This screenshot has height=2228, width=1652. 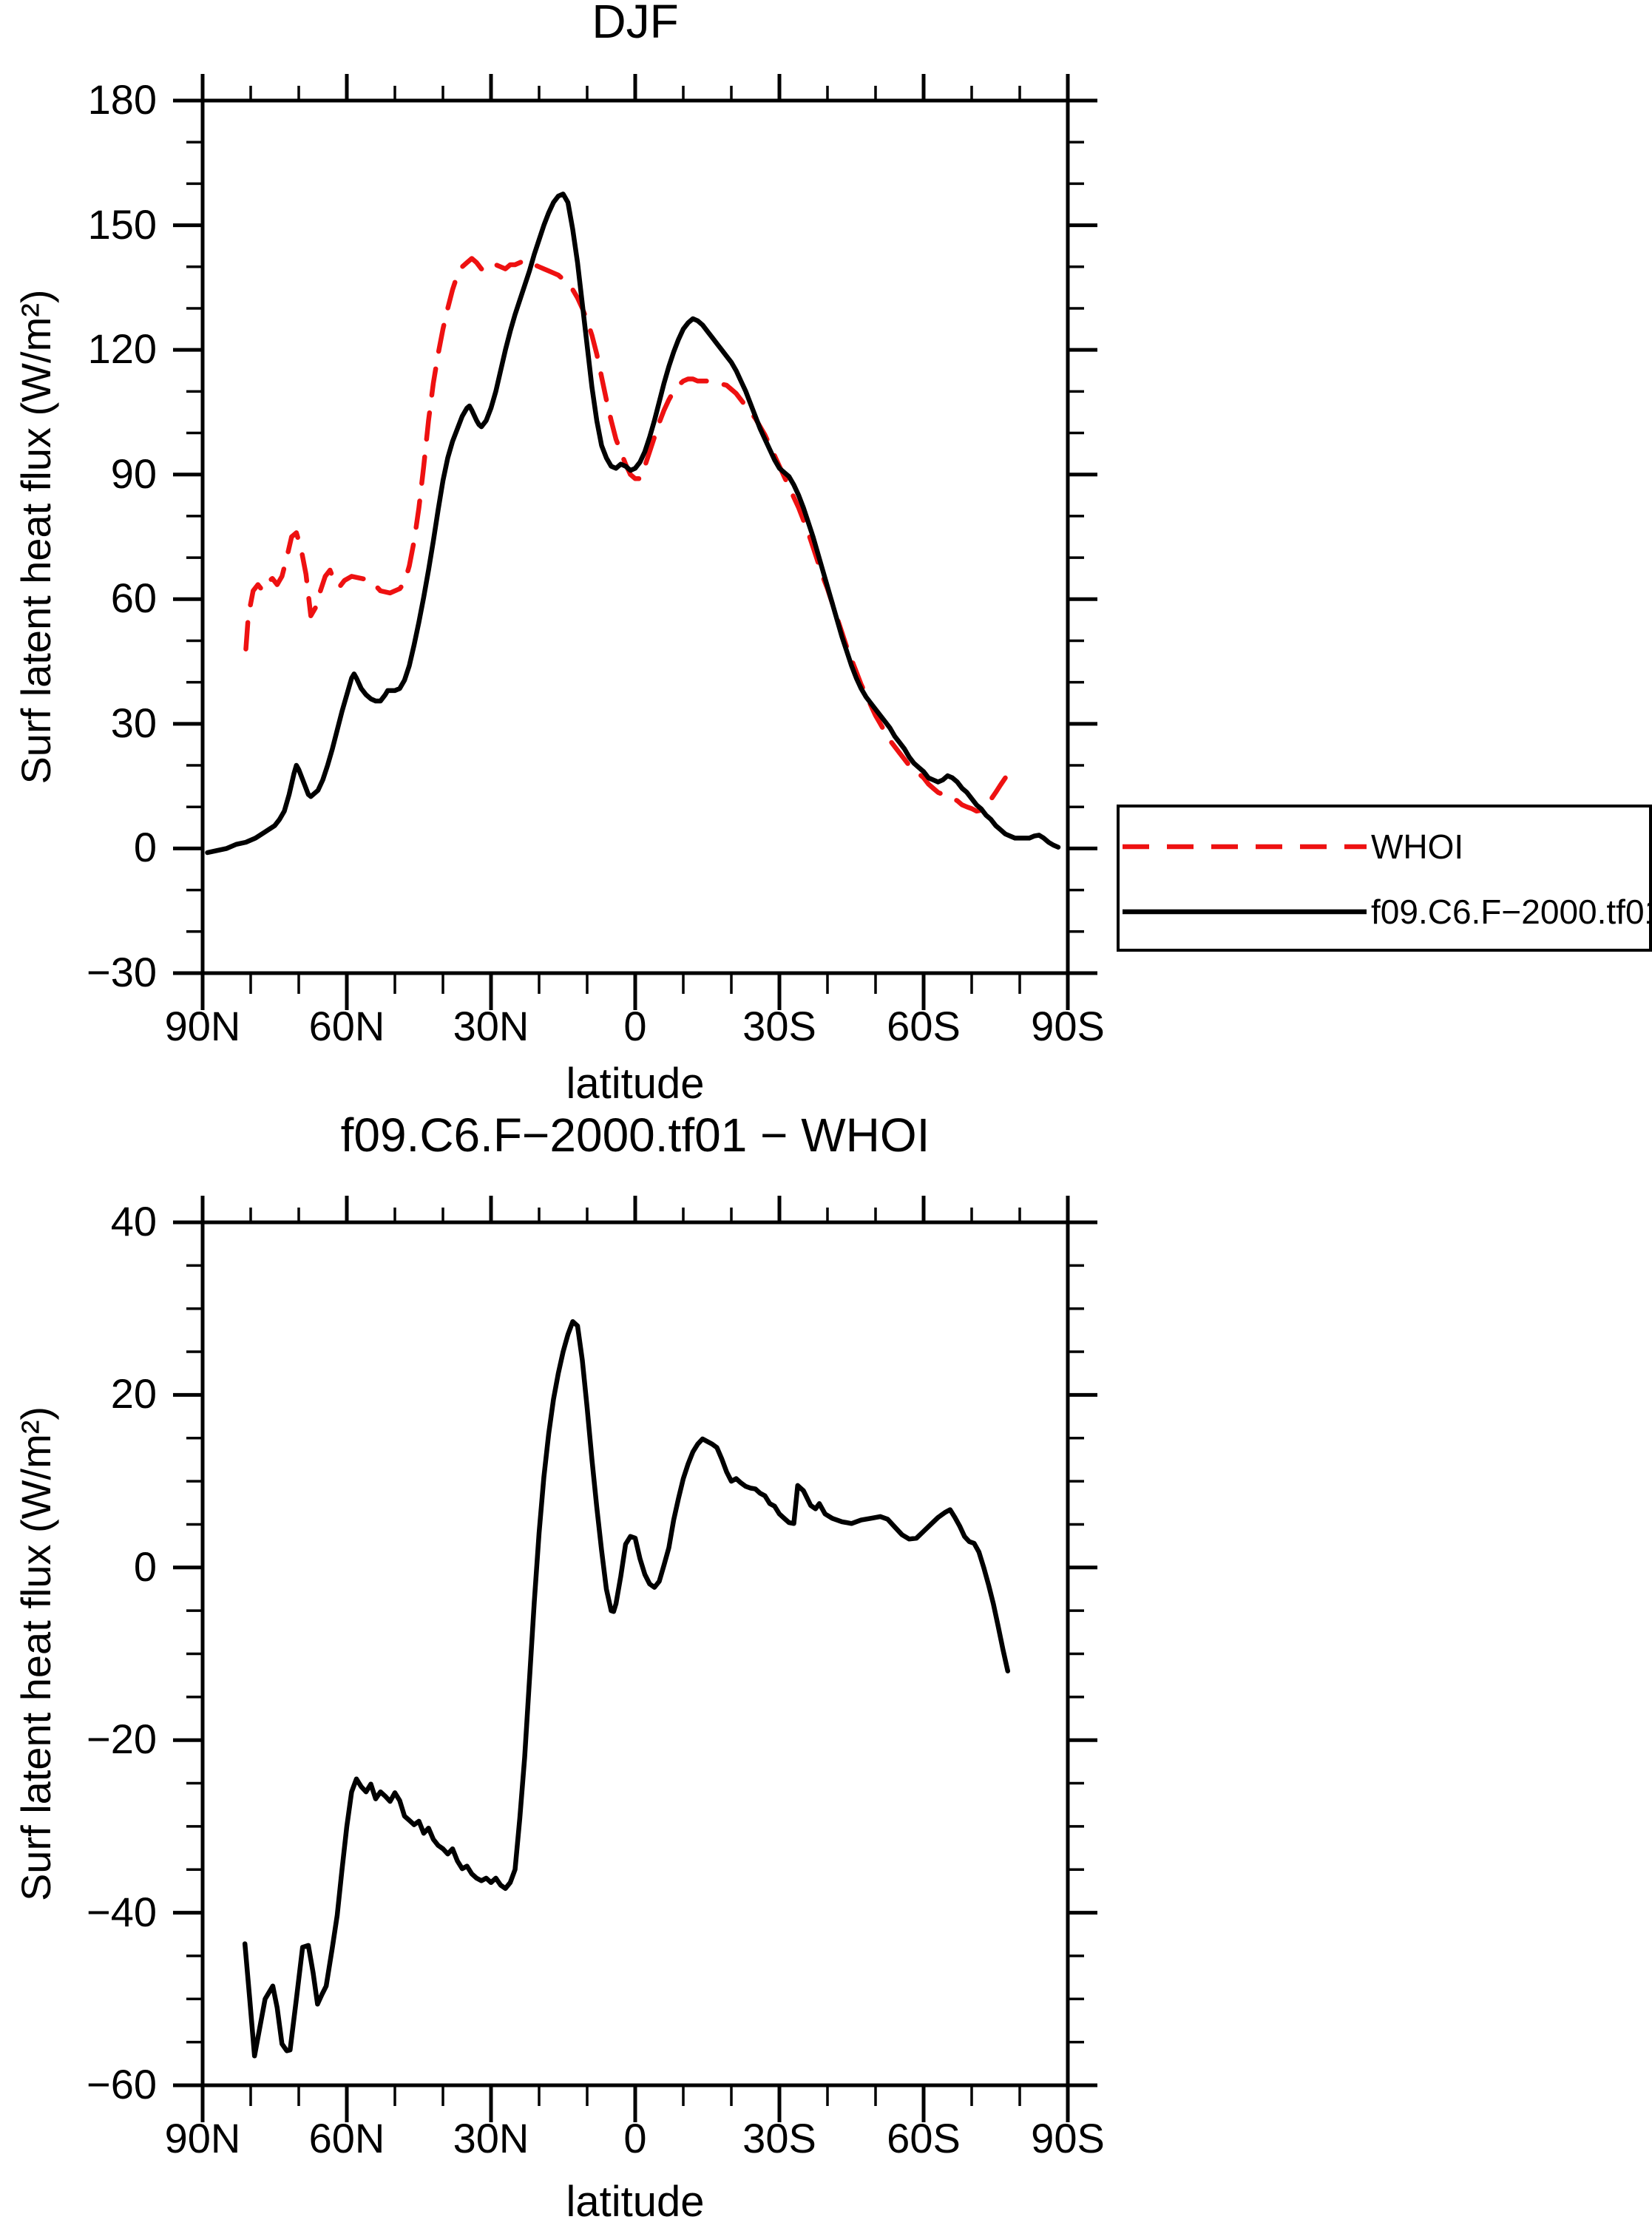 I want to click on y-tick-label: 90, so click(x=133, y=473).